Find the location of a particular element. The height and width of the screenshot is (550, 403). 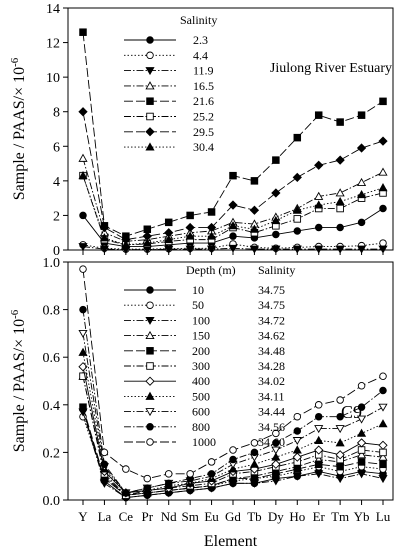

legend-label: 10 is located at coordinates (198, 290).